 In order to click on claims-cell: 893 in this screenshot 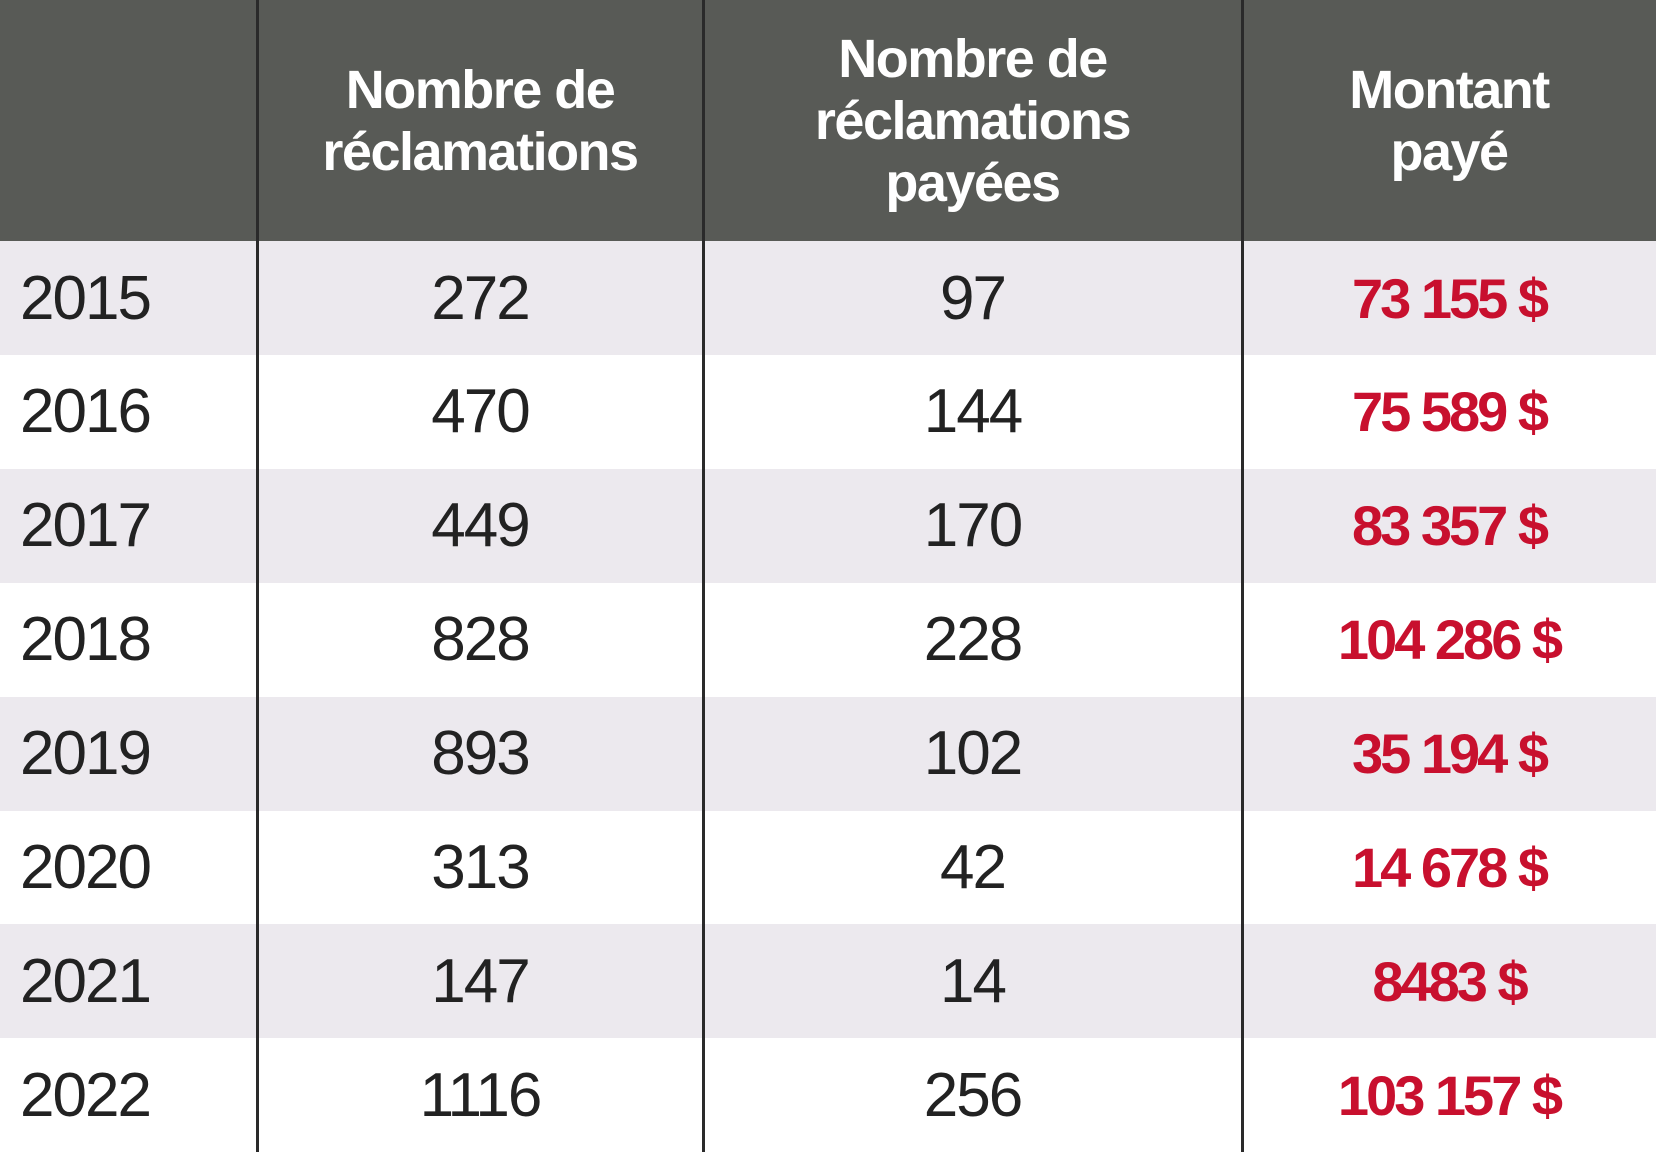, I will do `click(480, 754)`.